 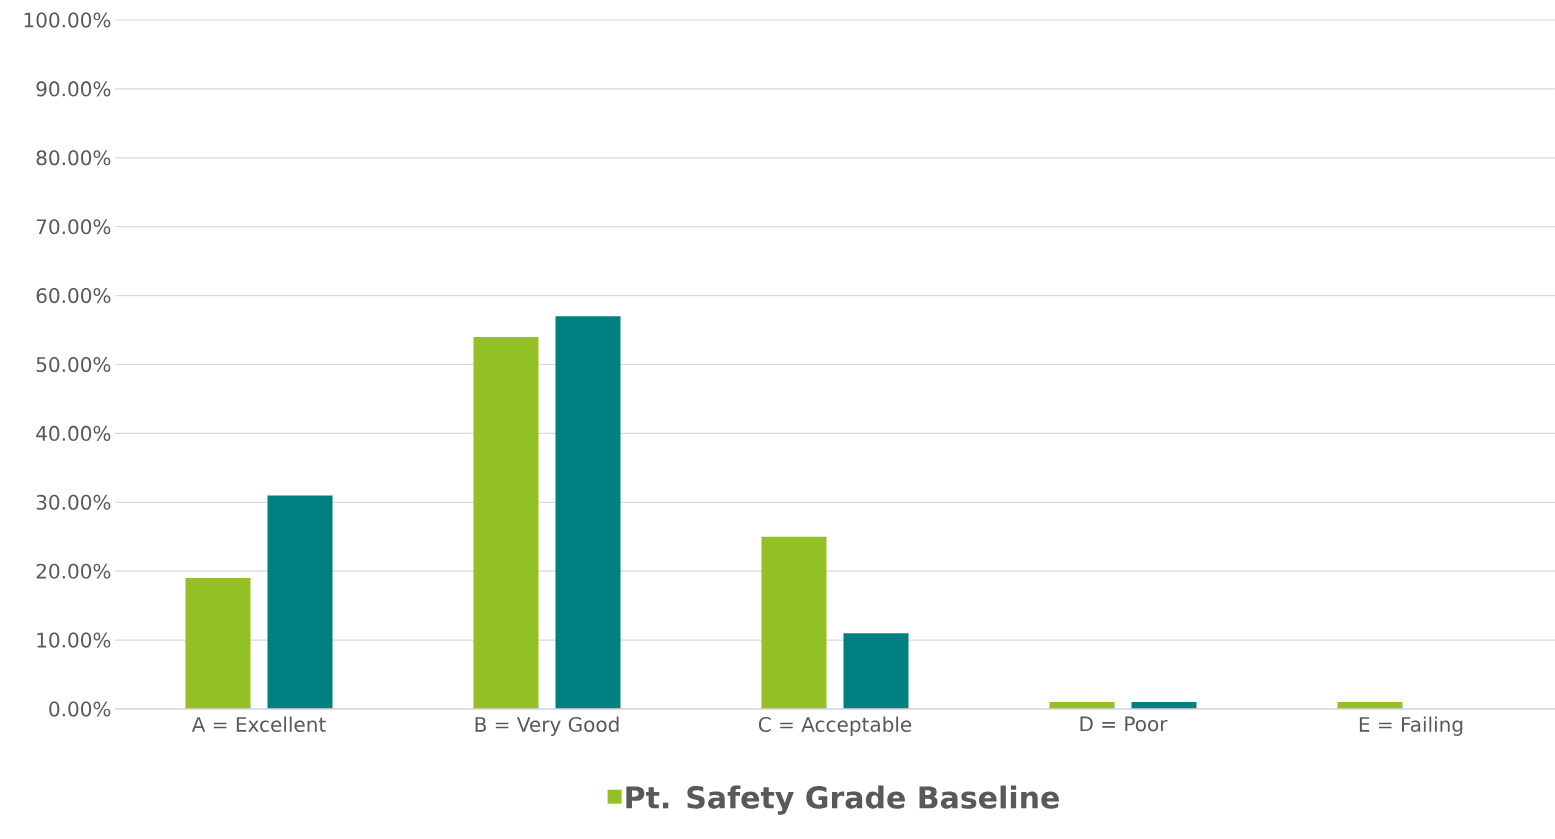 I want to click on x-tick-label: C = Acceptable, so click(x=835, y=726).